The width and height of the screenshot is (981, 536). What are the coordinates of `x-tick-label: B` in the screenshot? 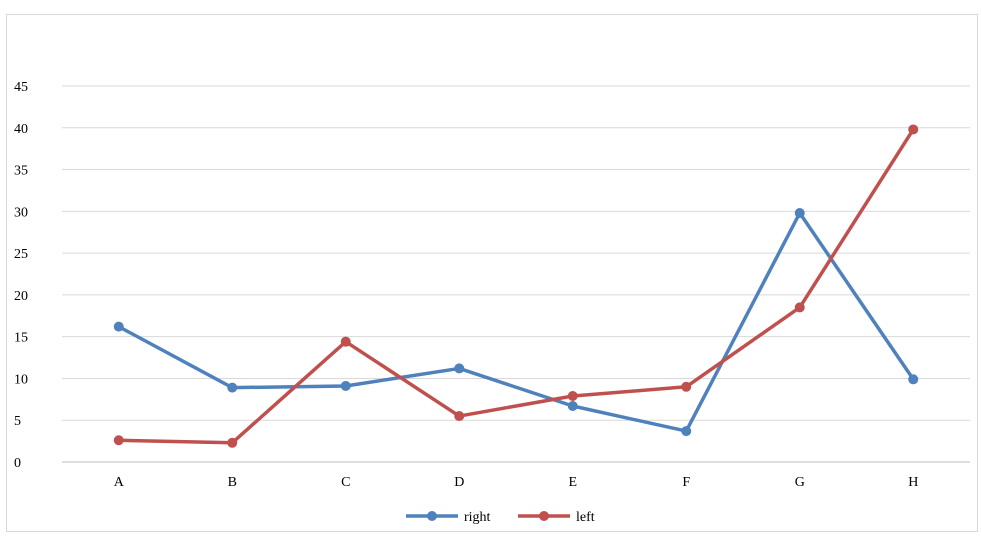 It's located at (232, 482).